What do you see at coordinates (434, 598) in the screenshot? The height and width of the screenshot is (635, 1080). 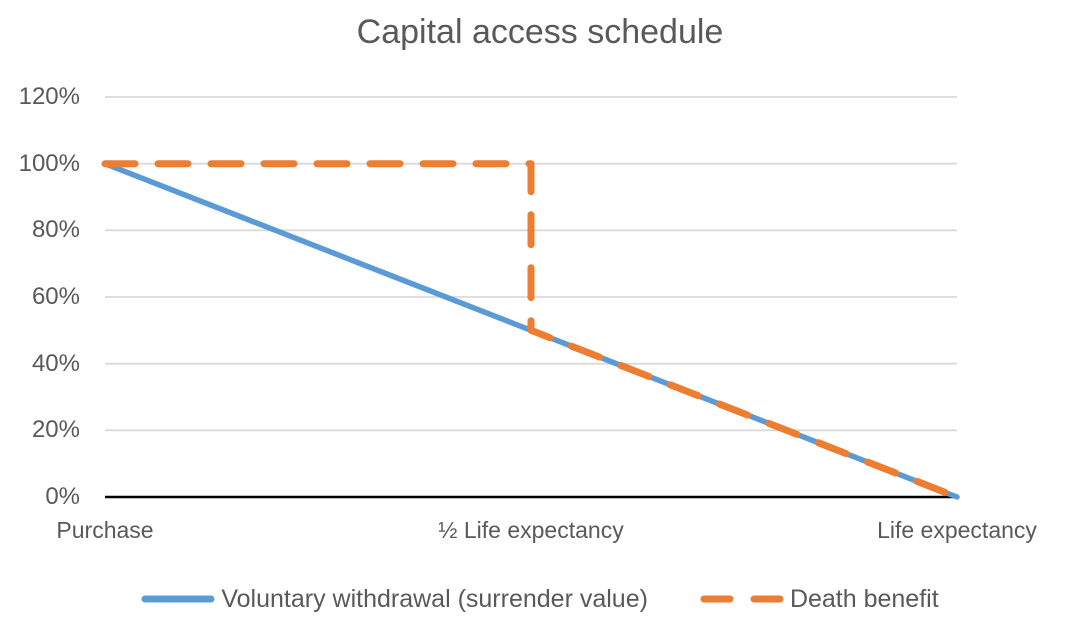 I see `legend-label-voluntary-withdrawal: Voluntary withdrawal (surrender value)` at bounding box center [434, 598].